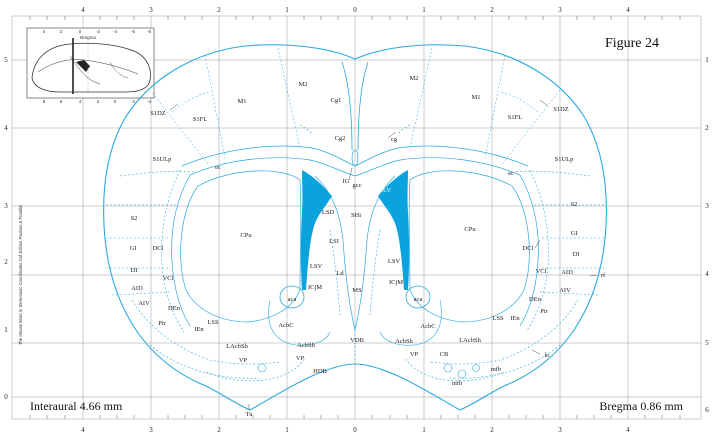 This screenshot has height=441, width=714. I want to click on region-label: DEn, so click(535, 299).